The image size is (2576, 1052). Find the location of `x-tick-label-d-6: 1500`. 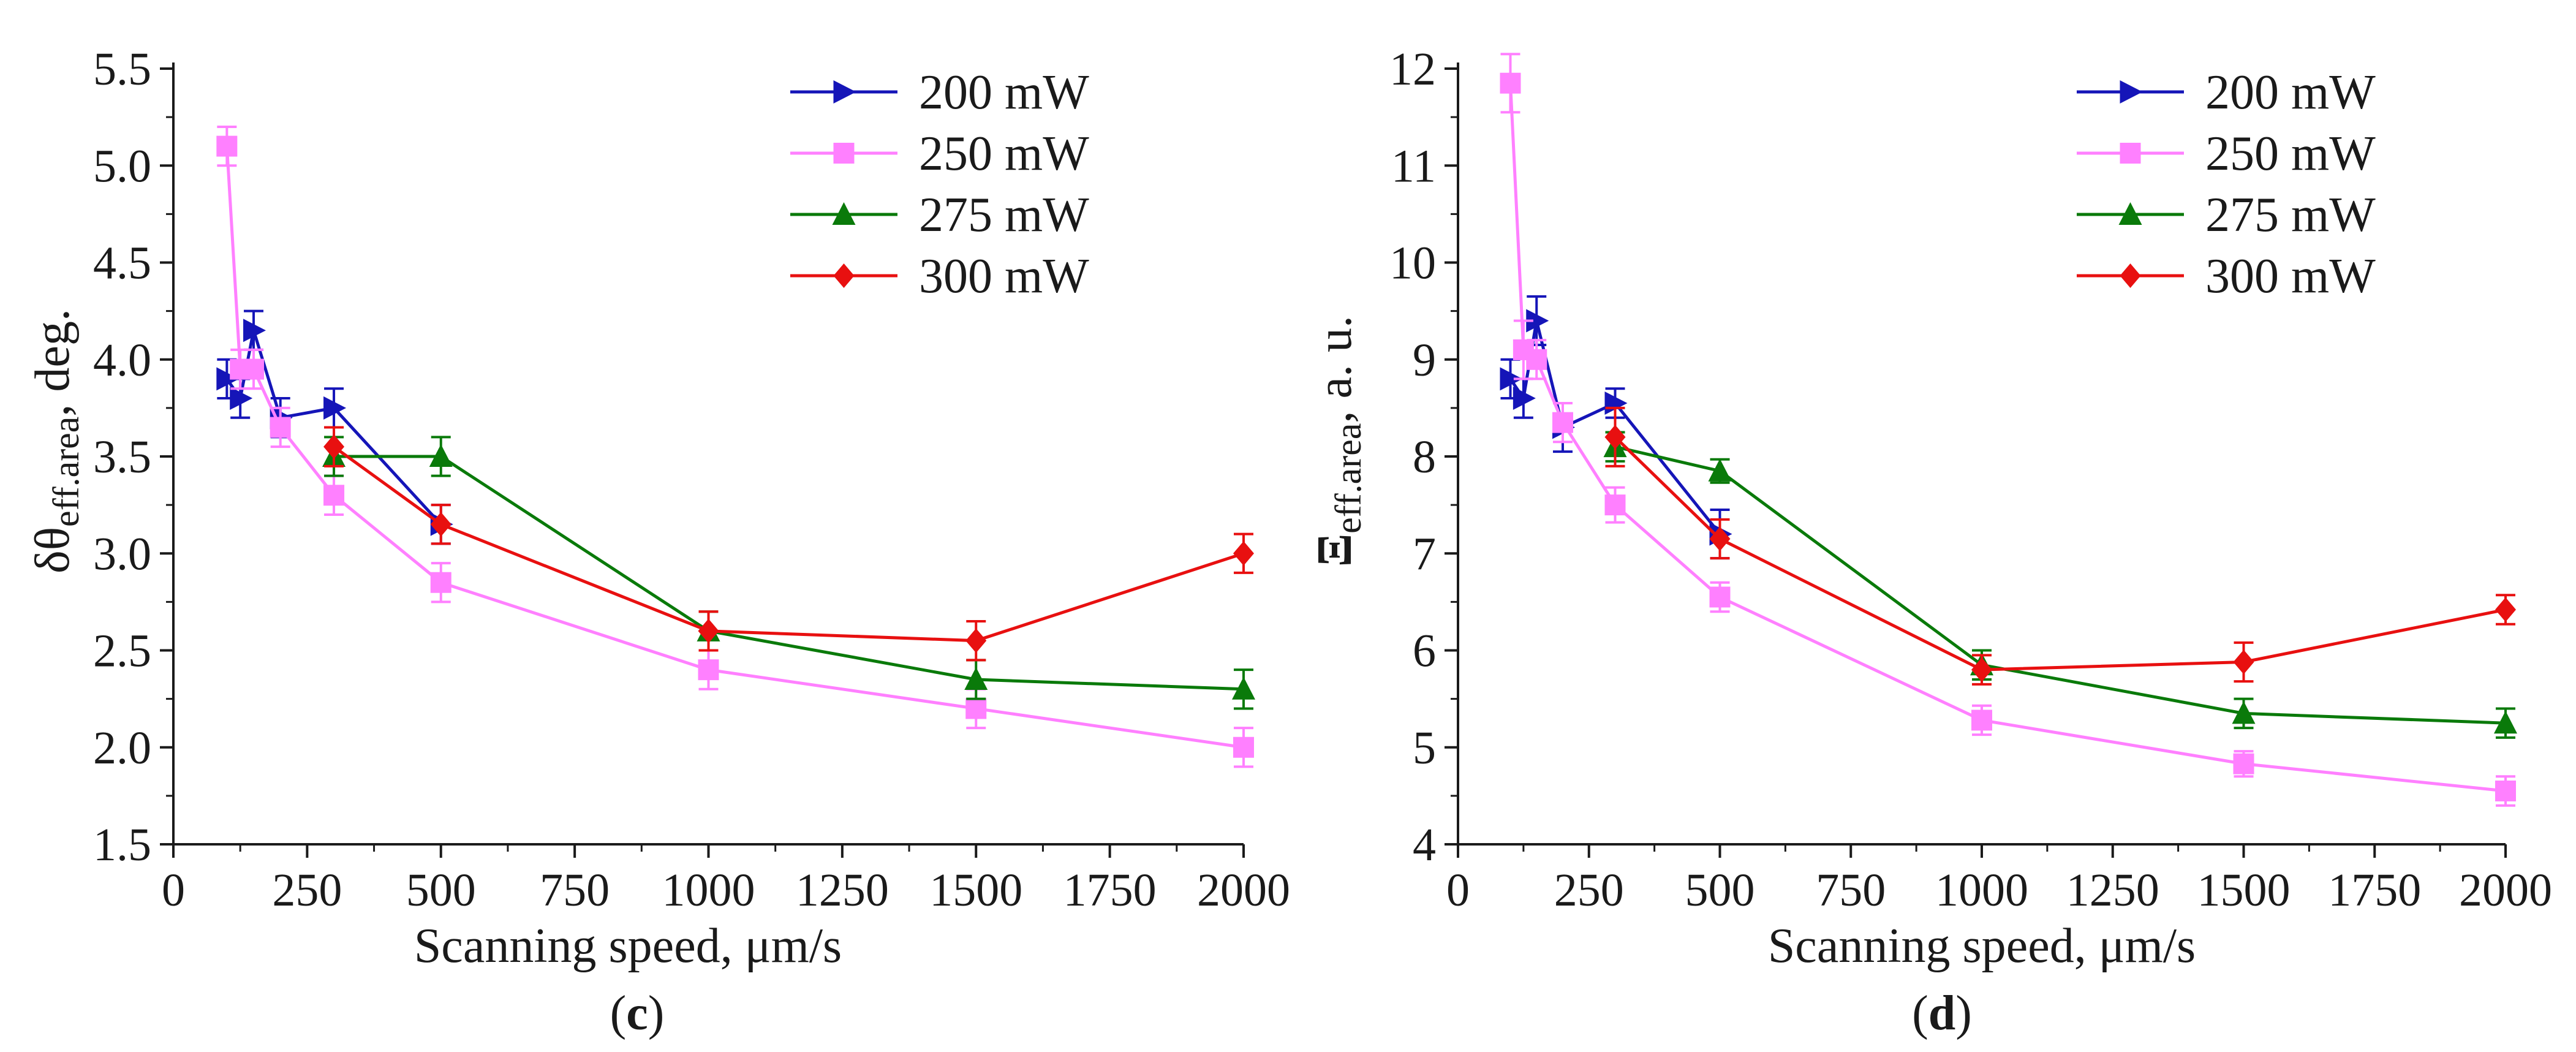

x-tick-label-d-6: 1500 is located at coordinates (2244, 891).